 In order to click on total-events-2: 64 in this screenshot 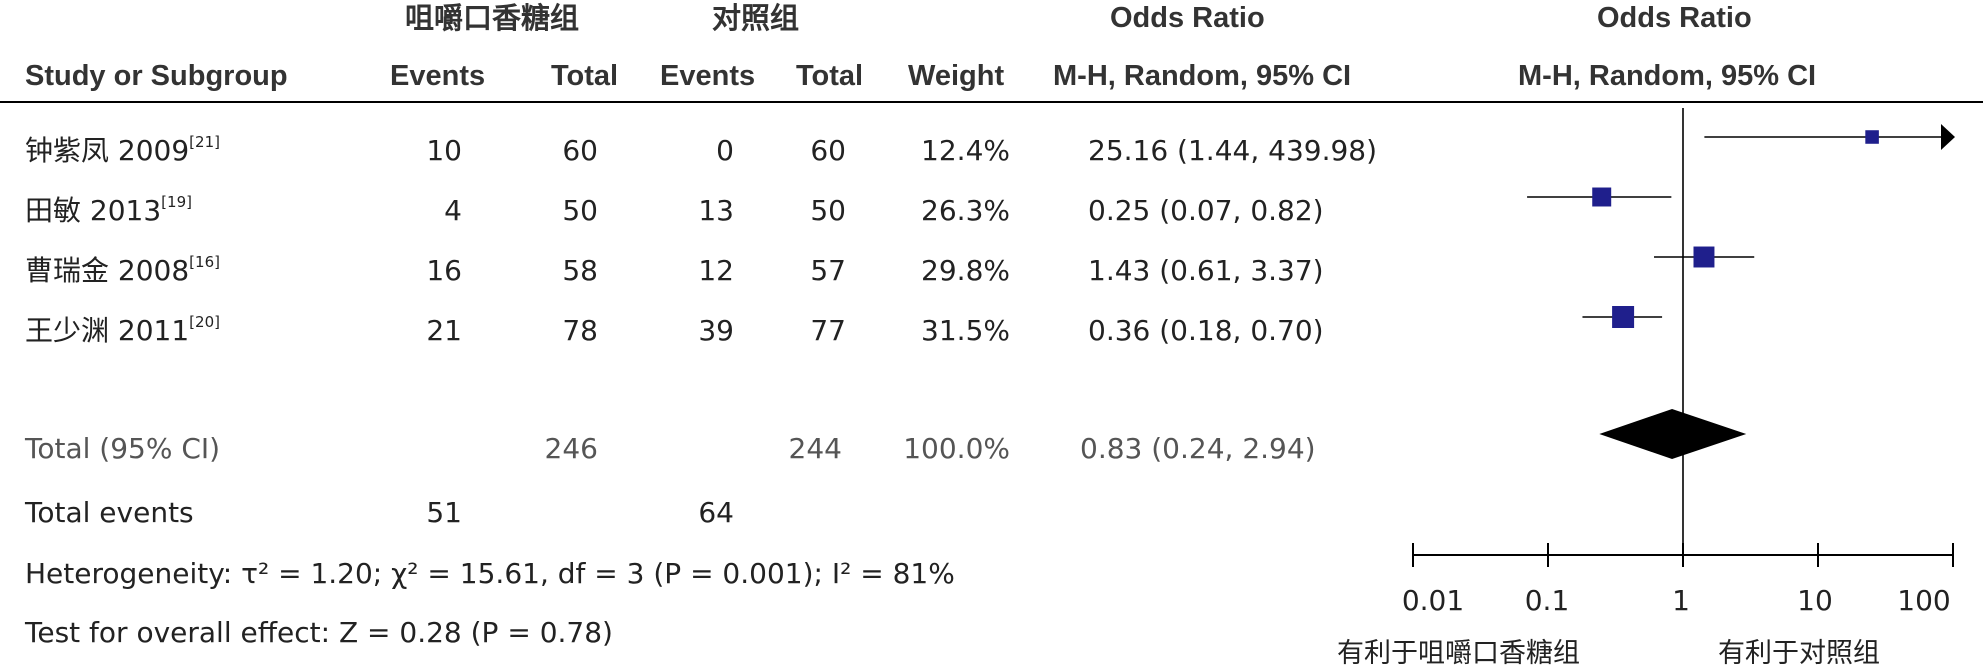, I will do `click(716, 512)`.